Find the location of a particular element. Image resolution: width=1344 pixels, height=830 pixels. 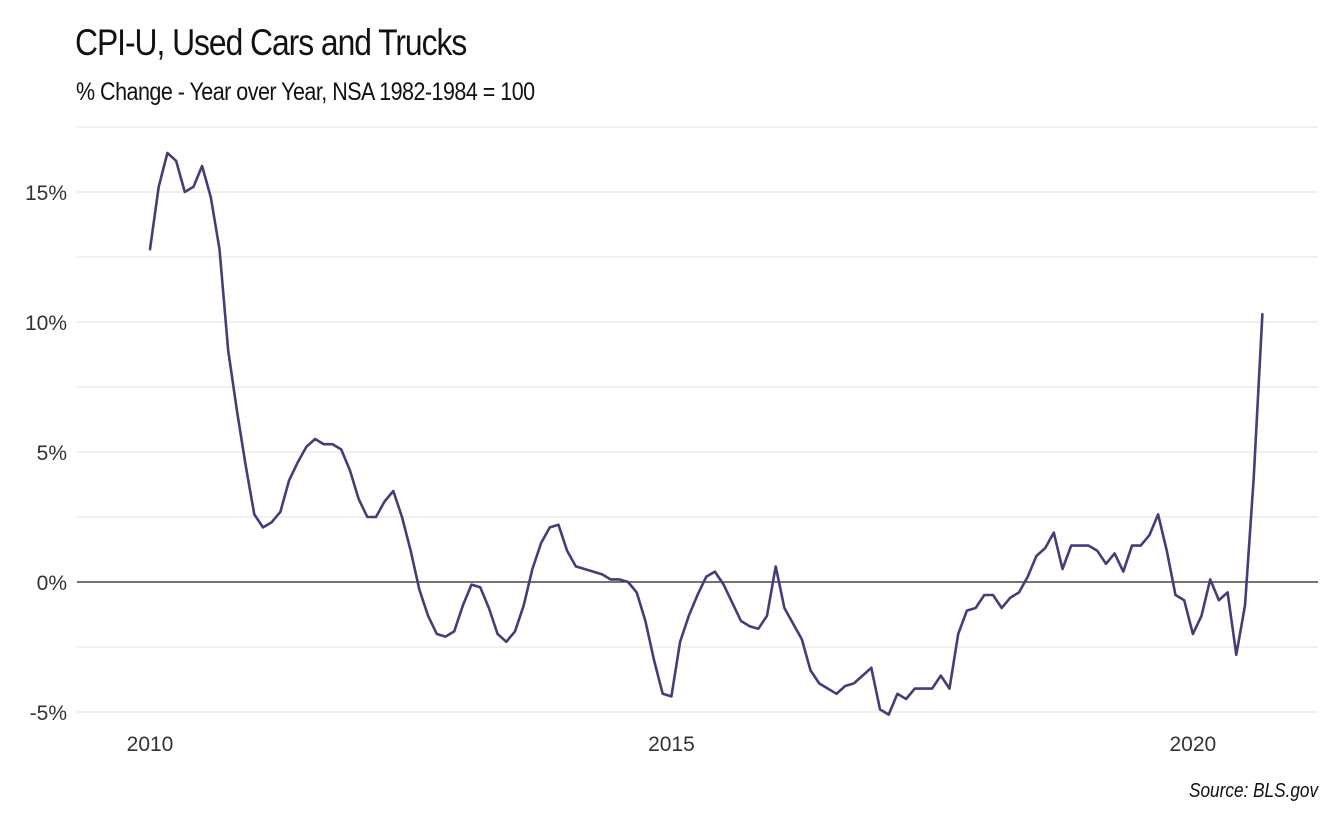

y-axis-tick-labels: -5% 0% 5% 10% 15% is located at coordinates (46, 453).